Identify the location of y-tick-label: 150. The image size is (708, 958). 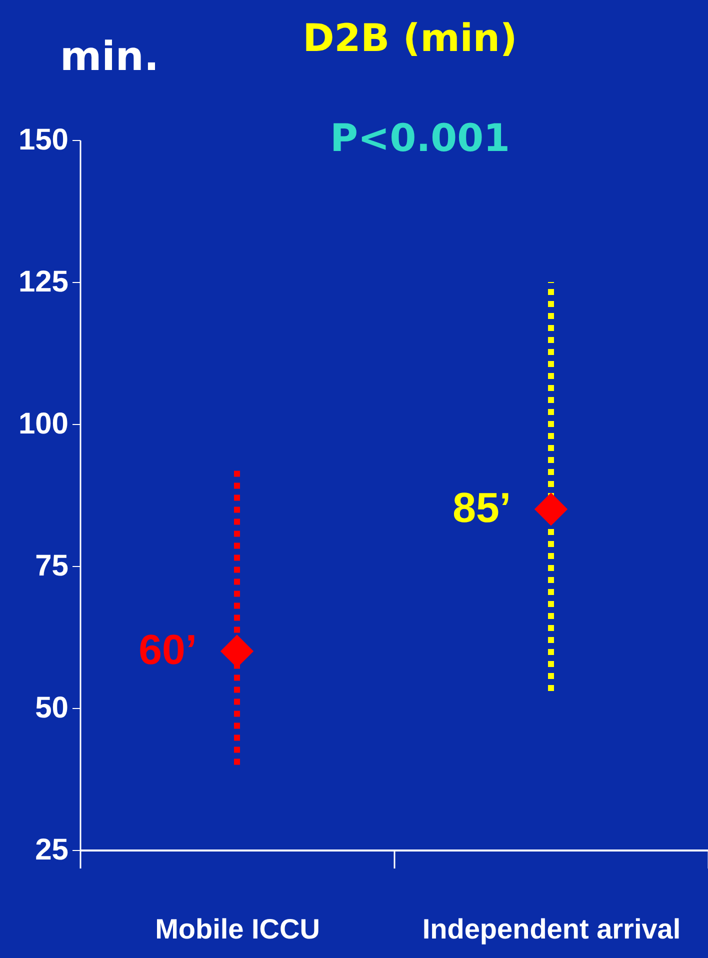
(43, 140).